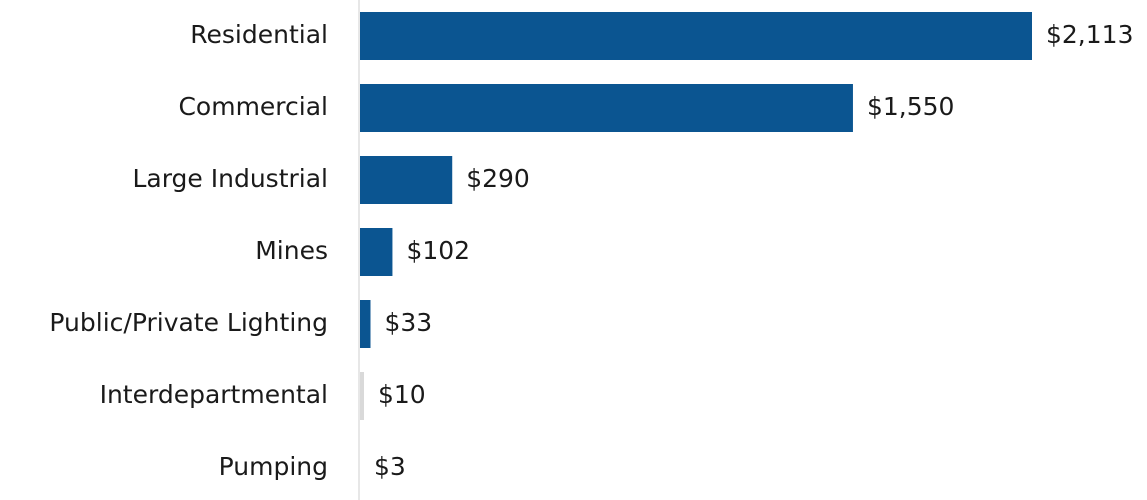 The image size is (1147, 500). I want to click on value-label-commercial: $1,550, so click(910, 106).